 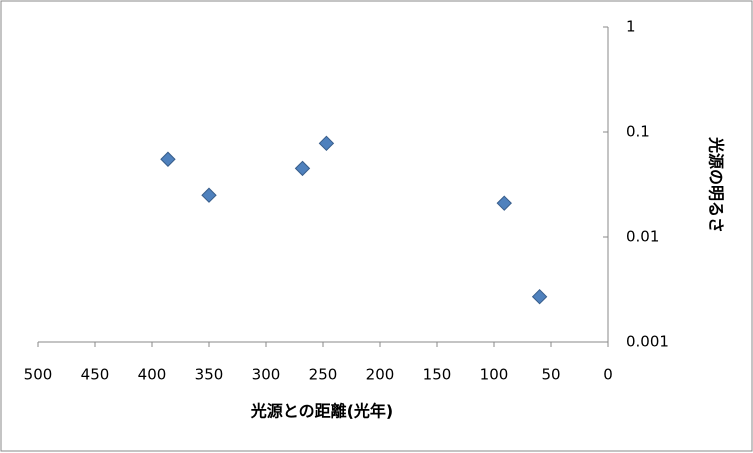 What do you see at coordinates (321, 411) in the screenshot?
I see `x-axis-title: 光源との距離(光年)` at bounding box center [321, 411].